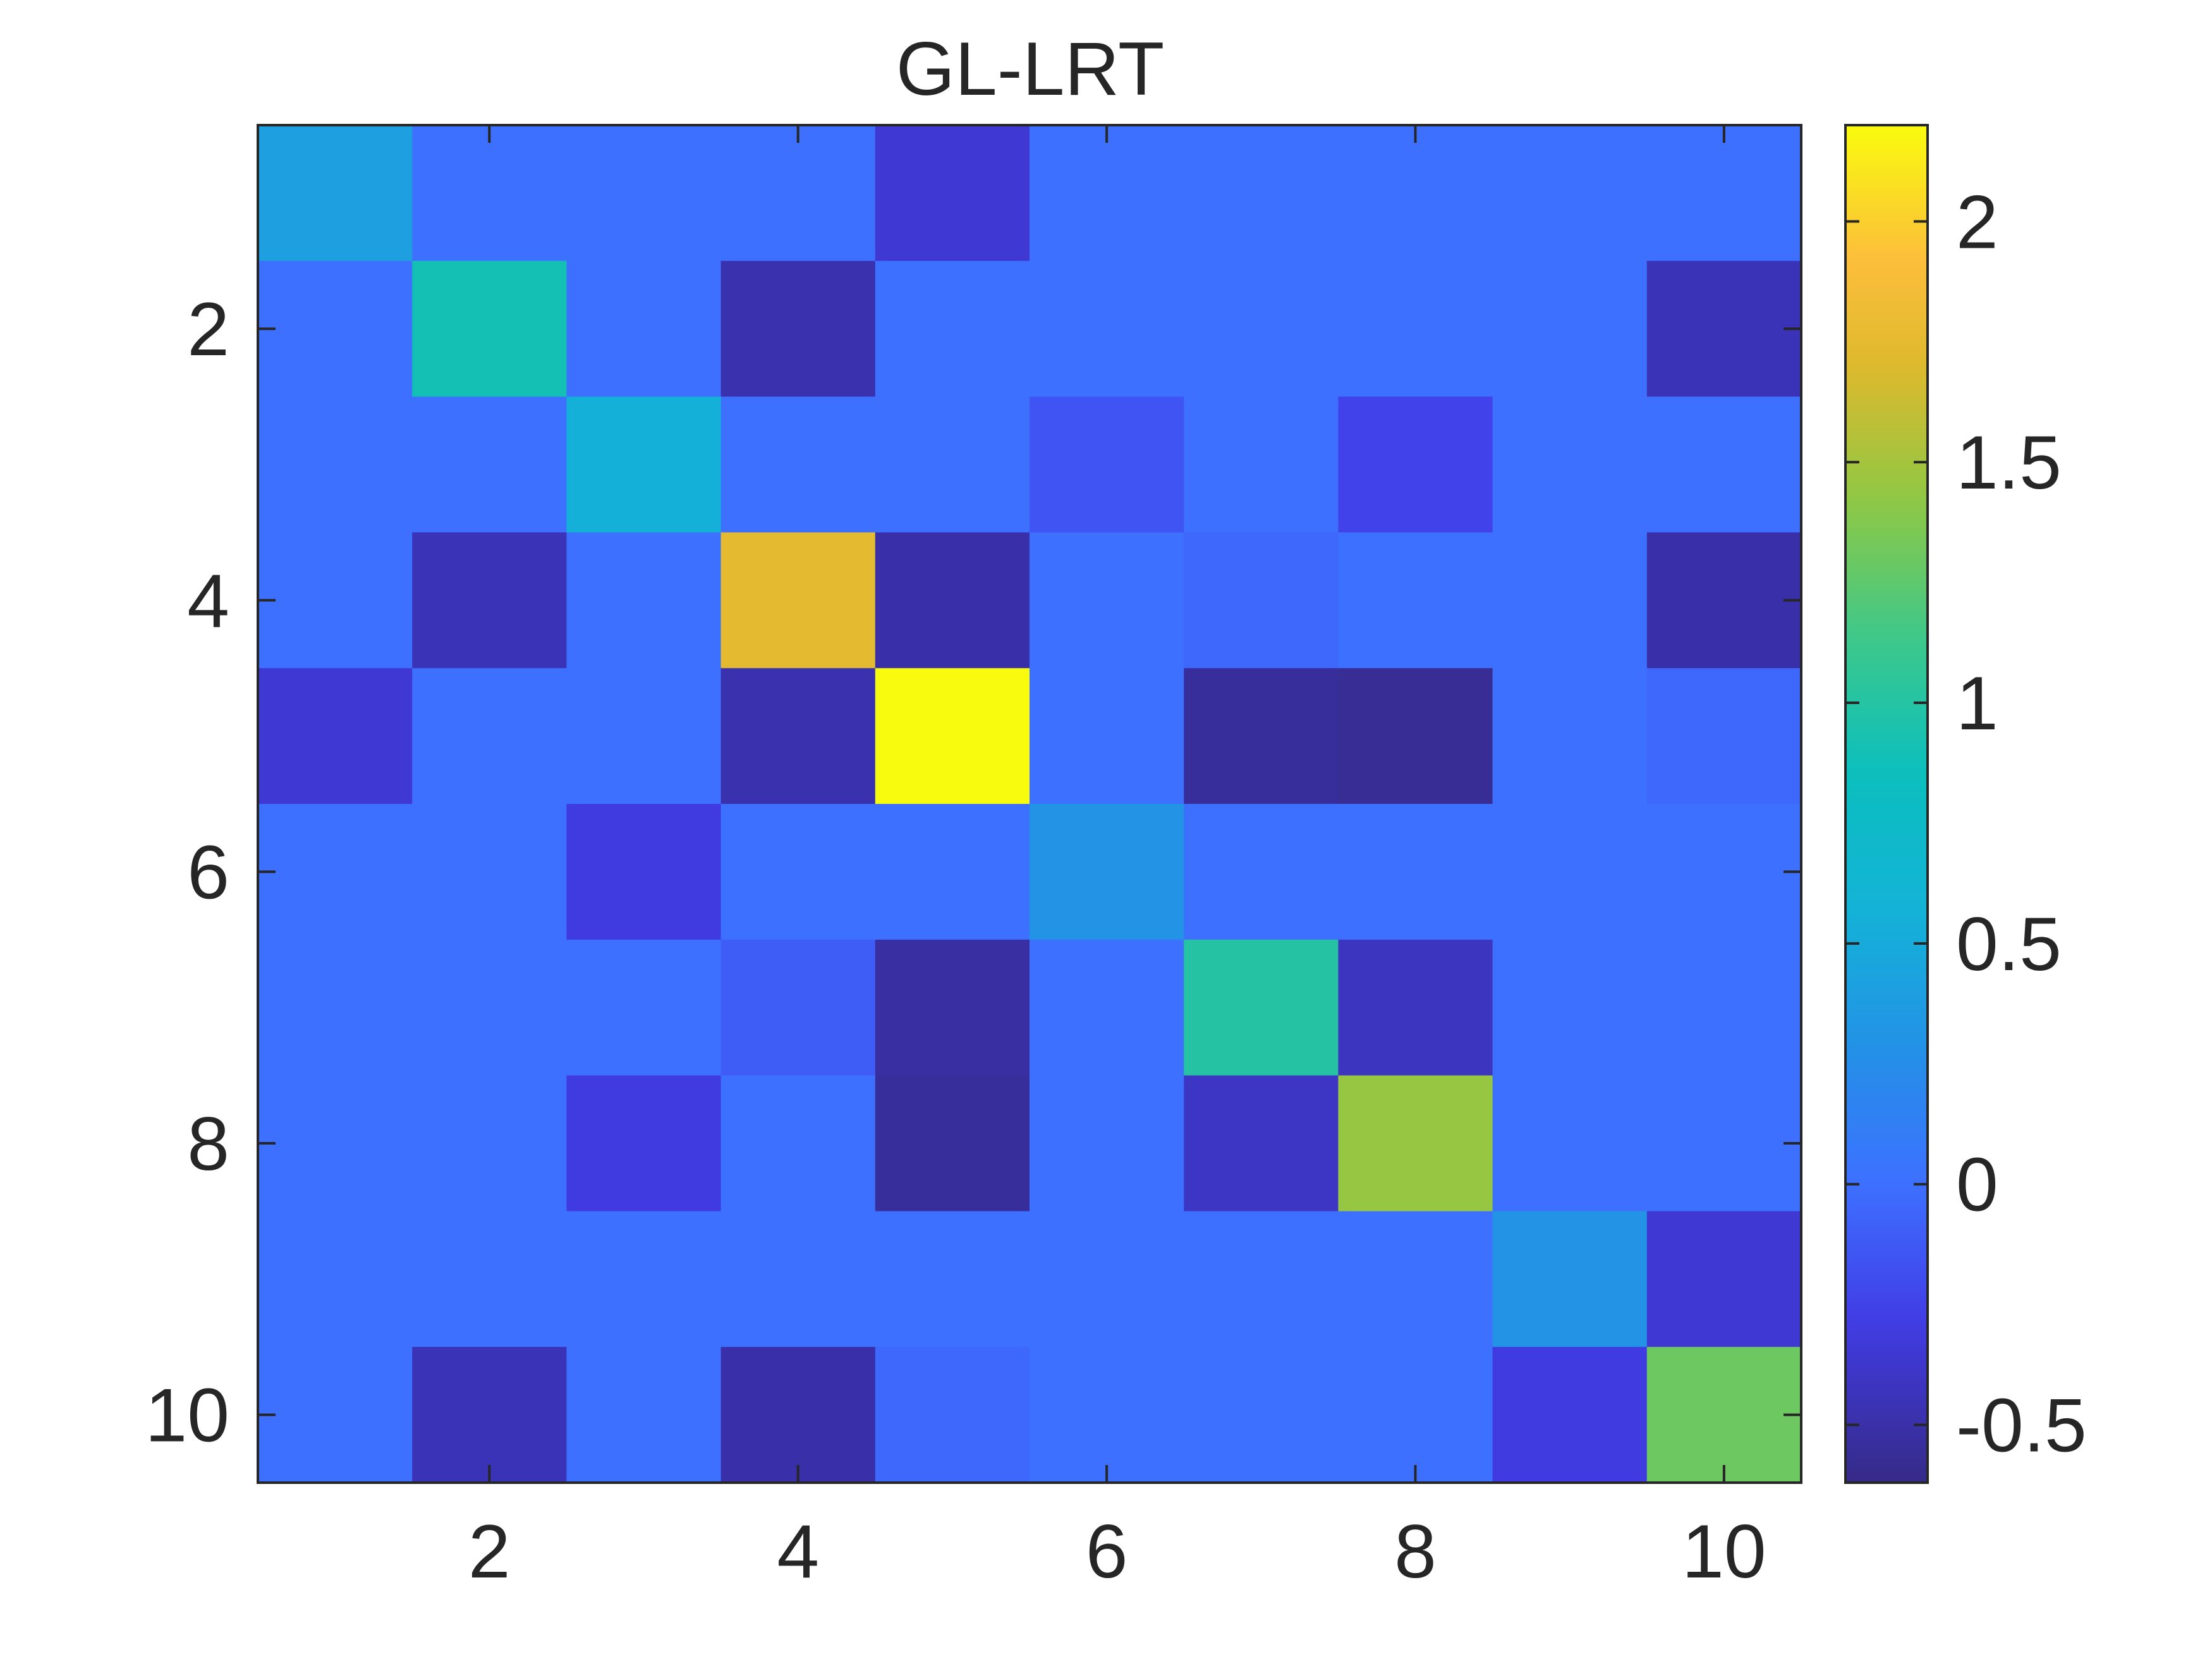 This screenshot has height=1659, width=2212. Describe the element at coordinates (1724, 1552) in the screenshot. I see `x-tick-label: 10` at that location.